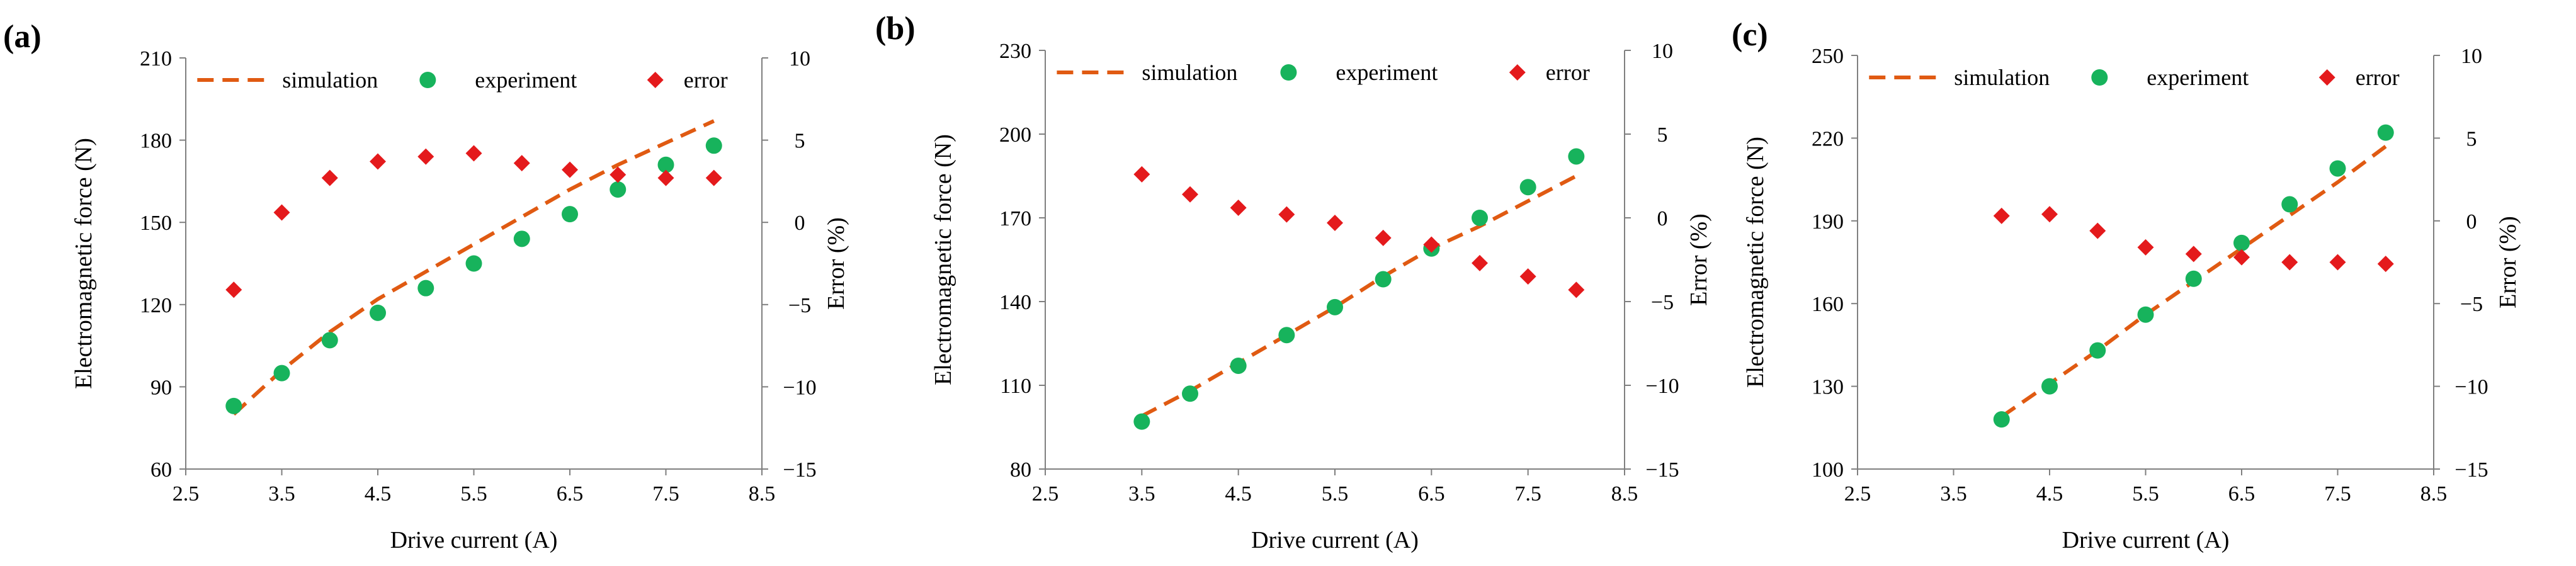 Image resolution: width=2576 pixels, height=566 pixels. Describe the element at coordinates (473, 494) in the screenshot. I see `x-tick-label: 5.5` at that location.